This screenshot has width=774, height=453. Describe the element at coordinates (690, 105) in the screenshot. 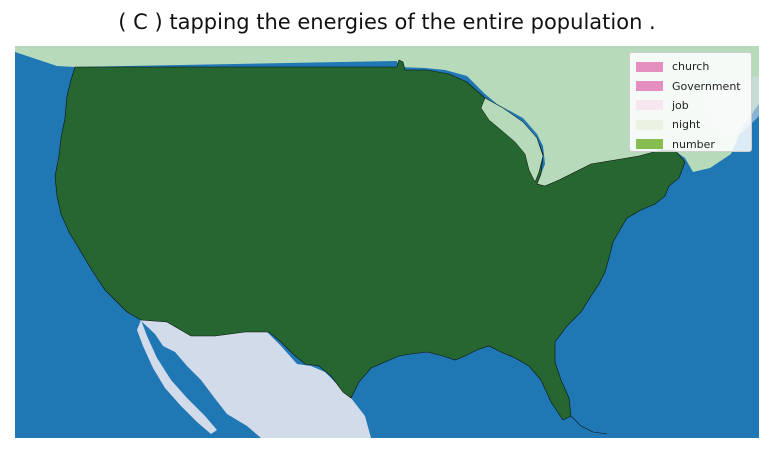

I see `legend-item: job` at that location.